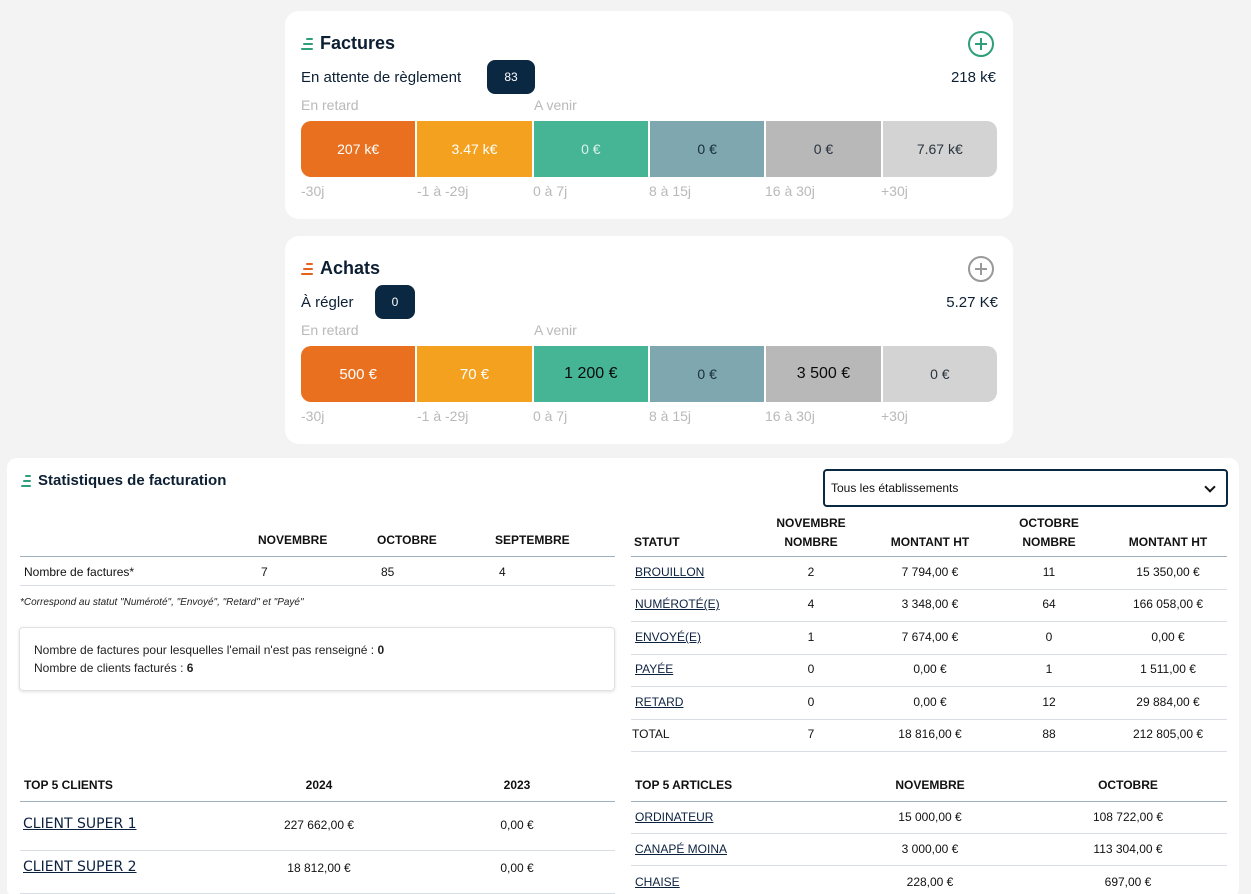 This screenshot has width=1251, height=894. I want to click on pending-count-badge: 83, so click(511, 77).